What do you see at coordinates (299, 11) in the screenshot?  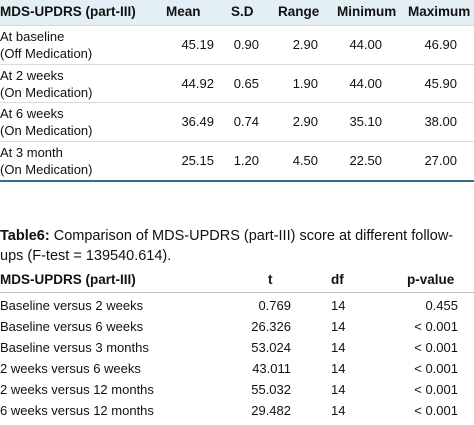 I see `table1-header-range: Range` at bounding box center [299, 11].